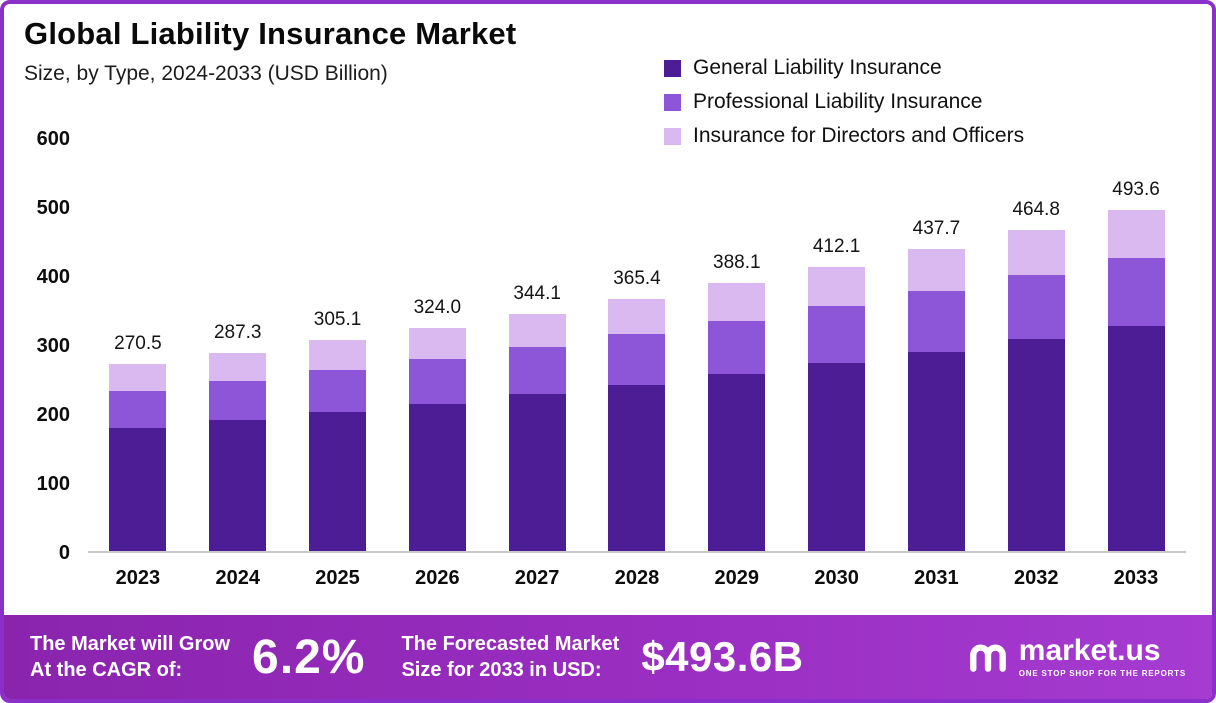 The height and width of the screenshot is (703, 1216). I want to click on legend-label: Professional Liability Insurance, so click(838, 101).